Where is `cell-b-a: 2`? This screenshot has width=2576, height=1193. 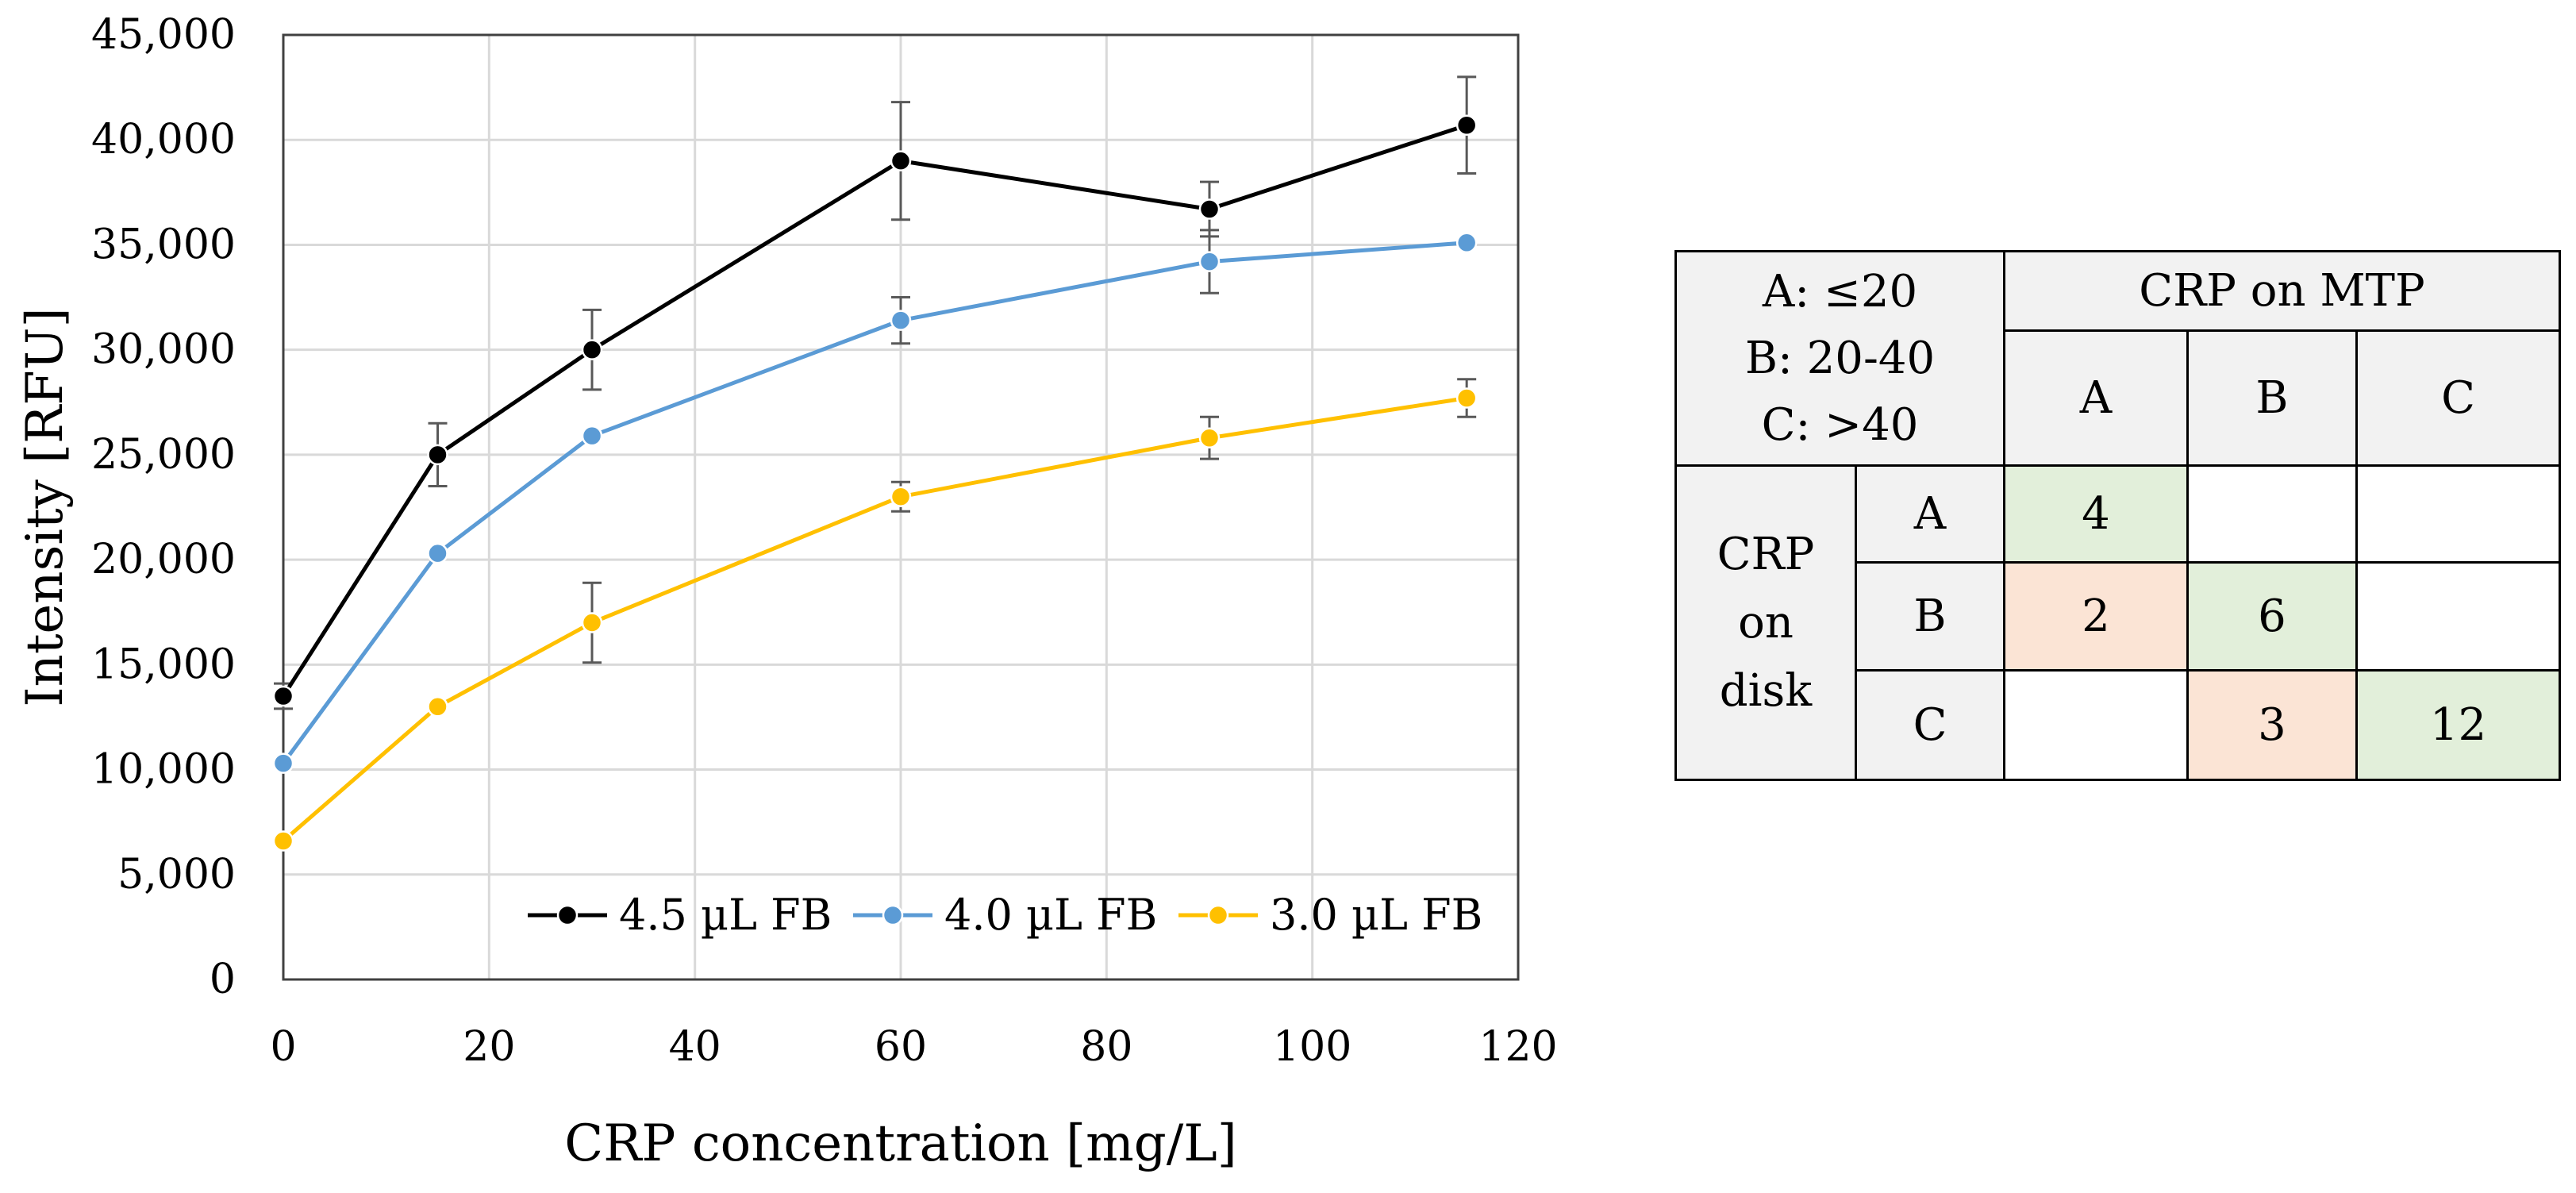
cell-b-a: 2 is located at coordinates (2096, 616).